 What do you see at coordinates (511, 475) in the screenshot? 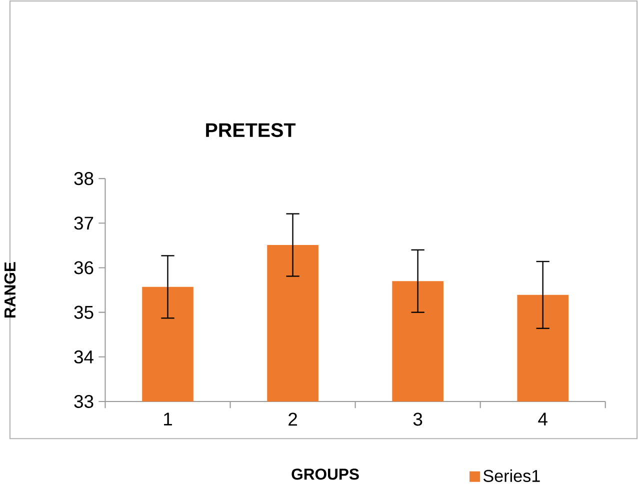
I see `legend-label: Series1` at bounding box center [511, 475].